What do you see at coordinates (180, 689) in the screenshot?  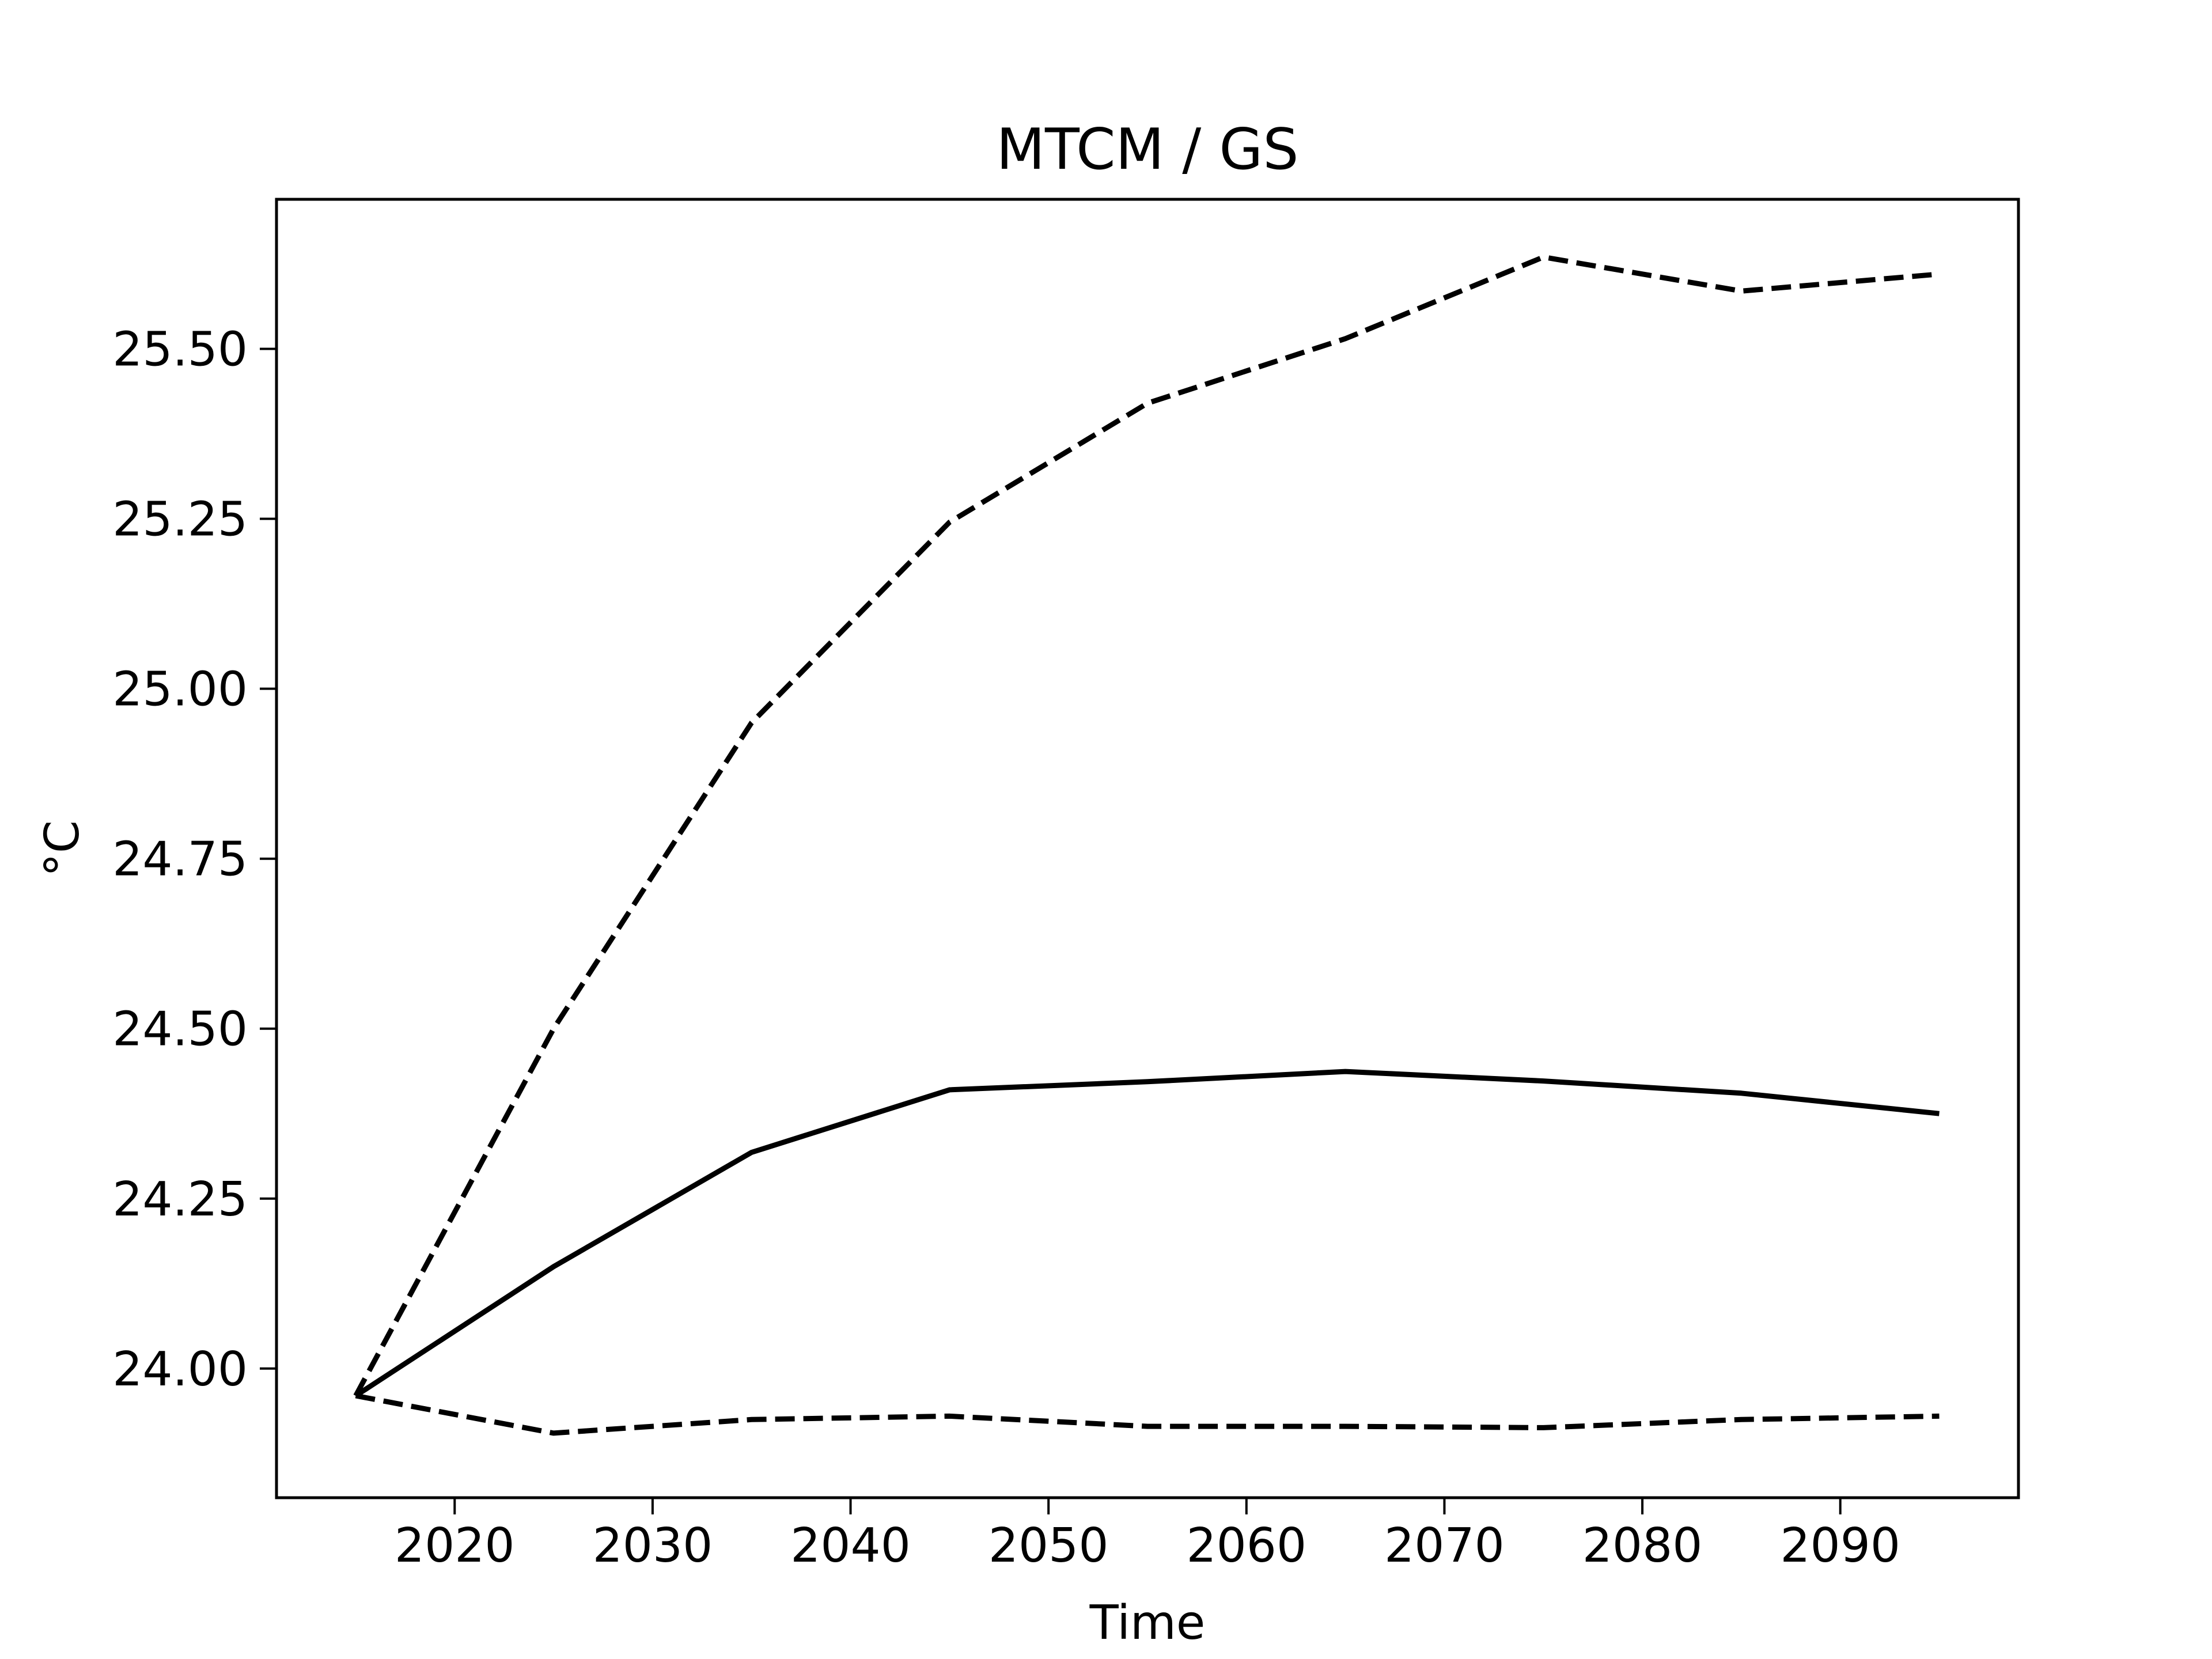 I see `y-tick-label: 25.00` at bounding box center [180, 689].